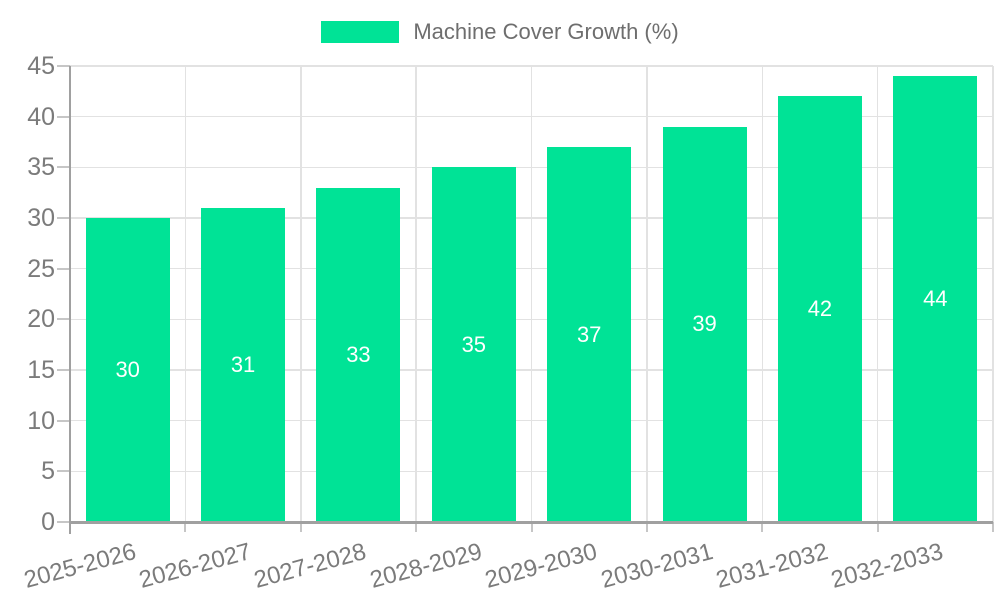 This screenshot has height=600, width=1000. What do you see at coordinates (41, 319) in the screenshot?
I see `y-axis-label: 20` at bounding box center [41, 319].